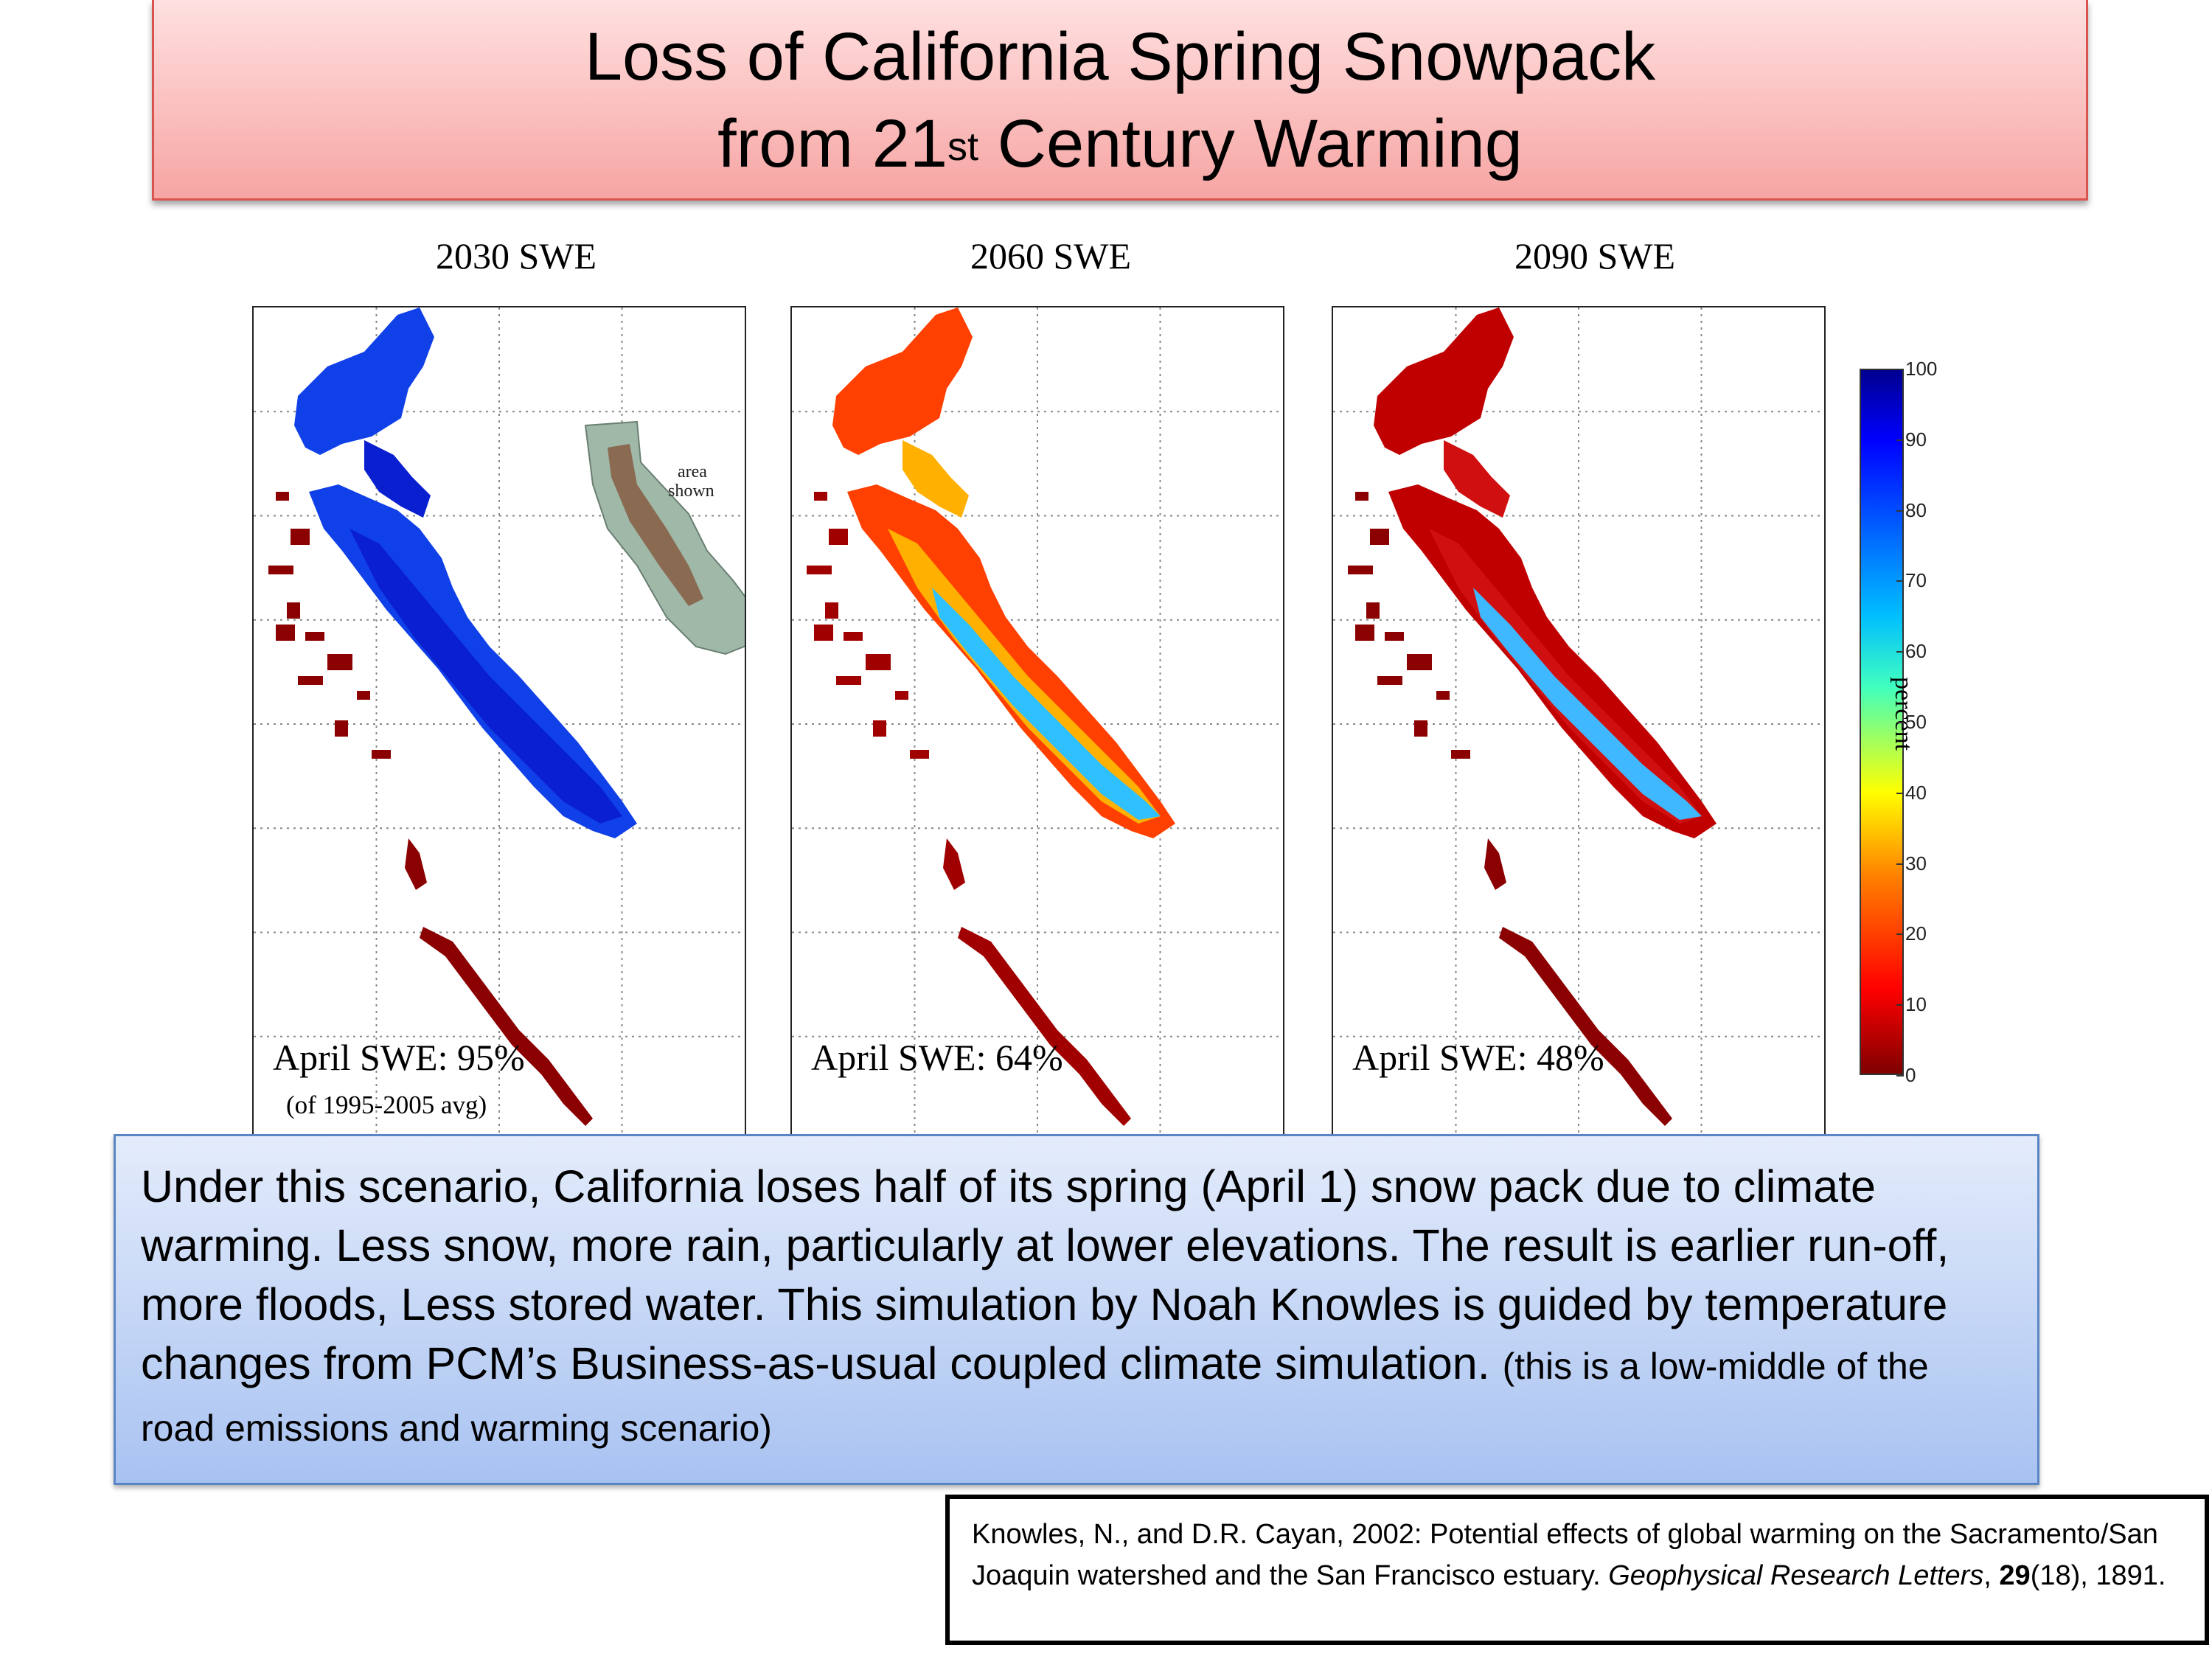  I want to click on panel-title-2090: 2090 SWE, so click(1595, 255).